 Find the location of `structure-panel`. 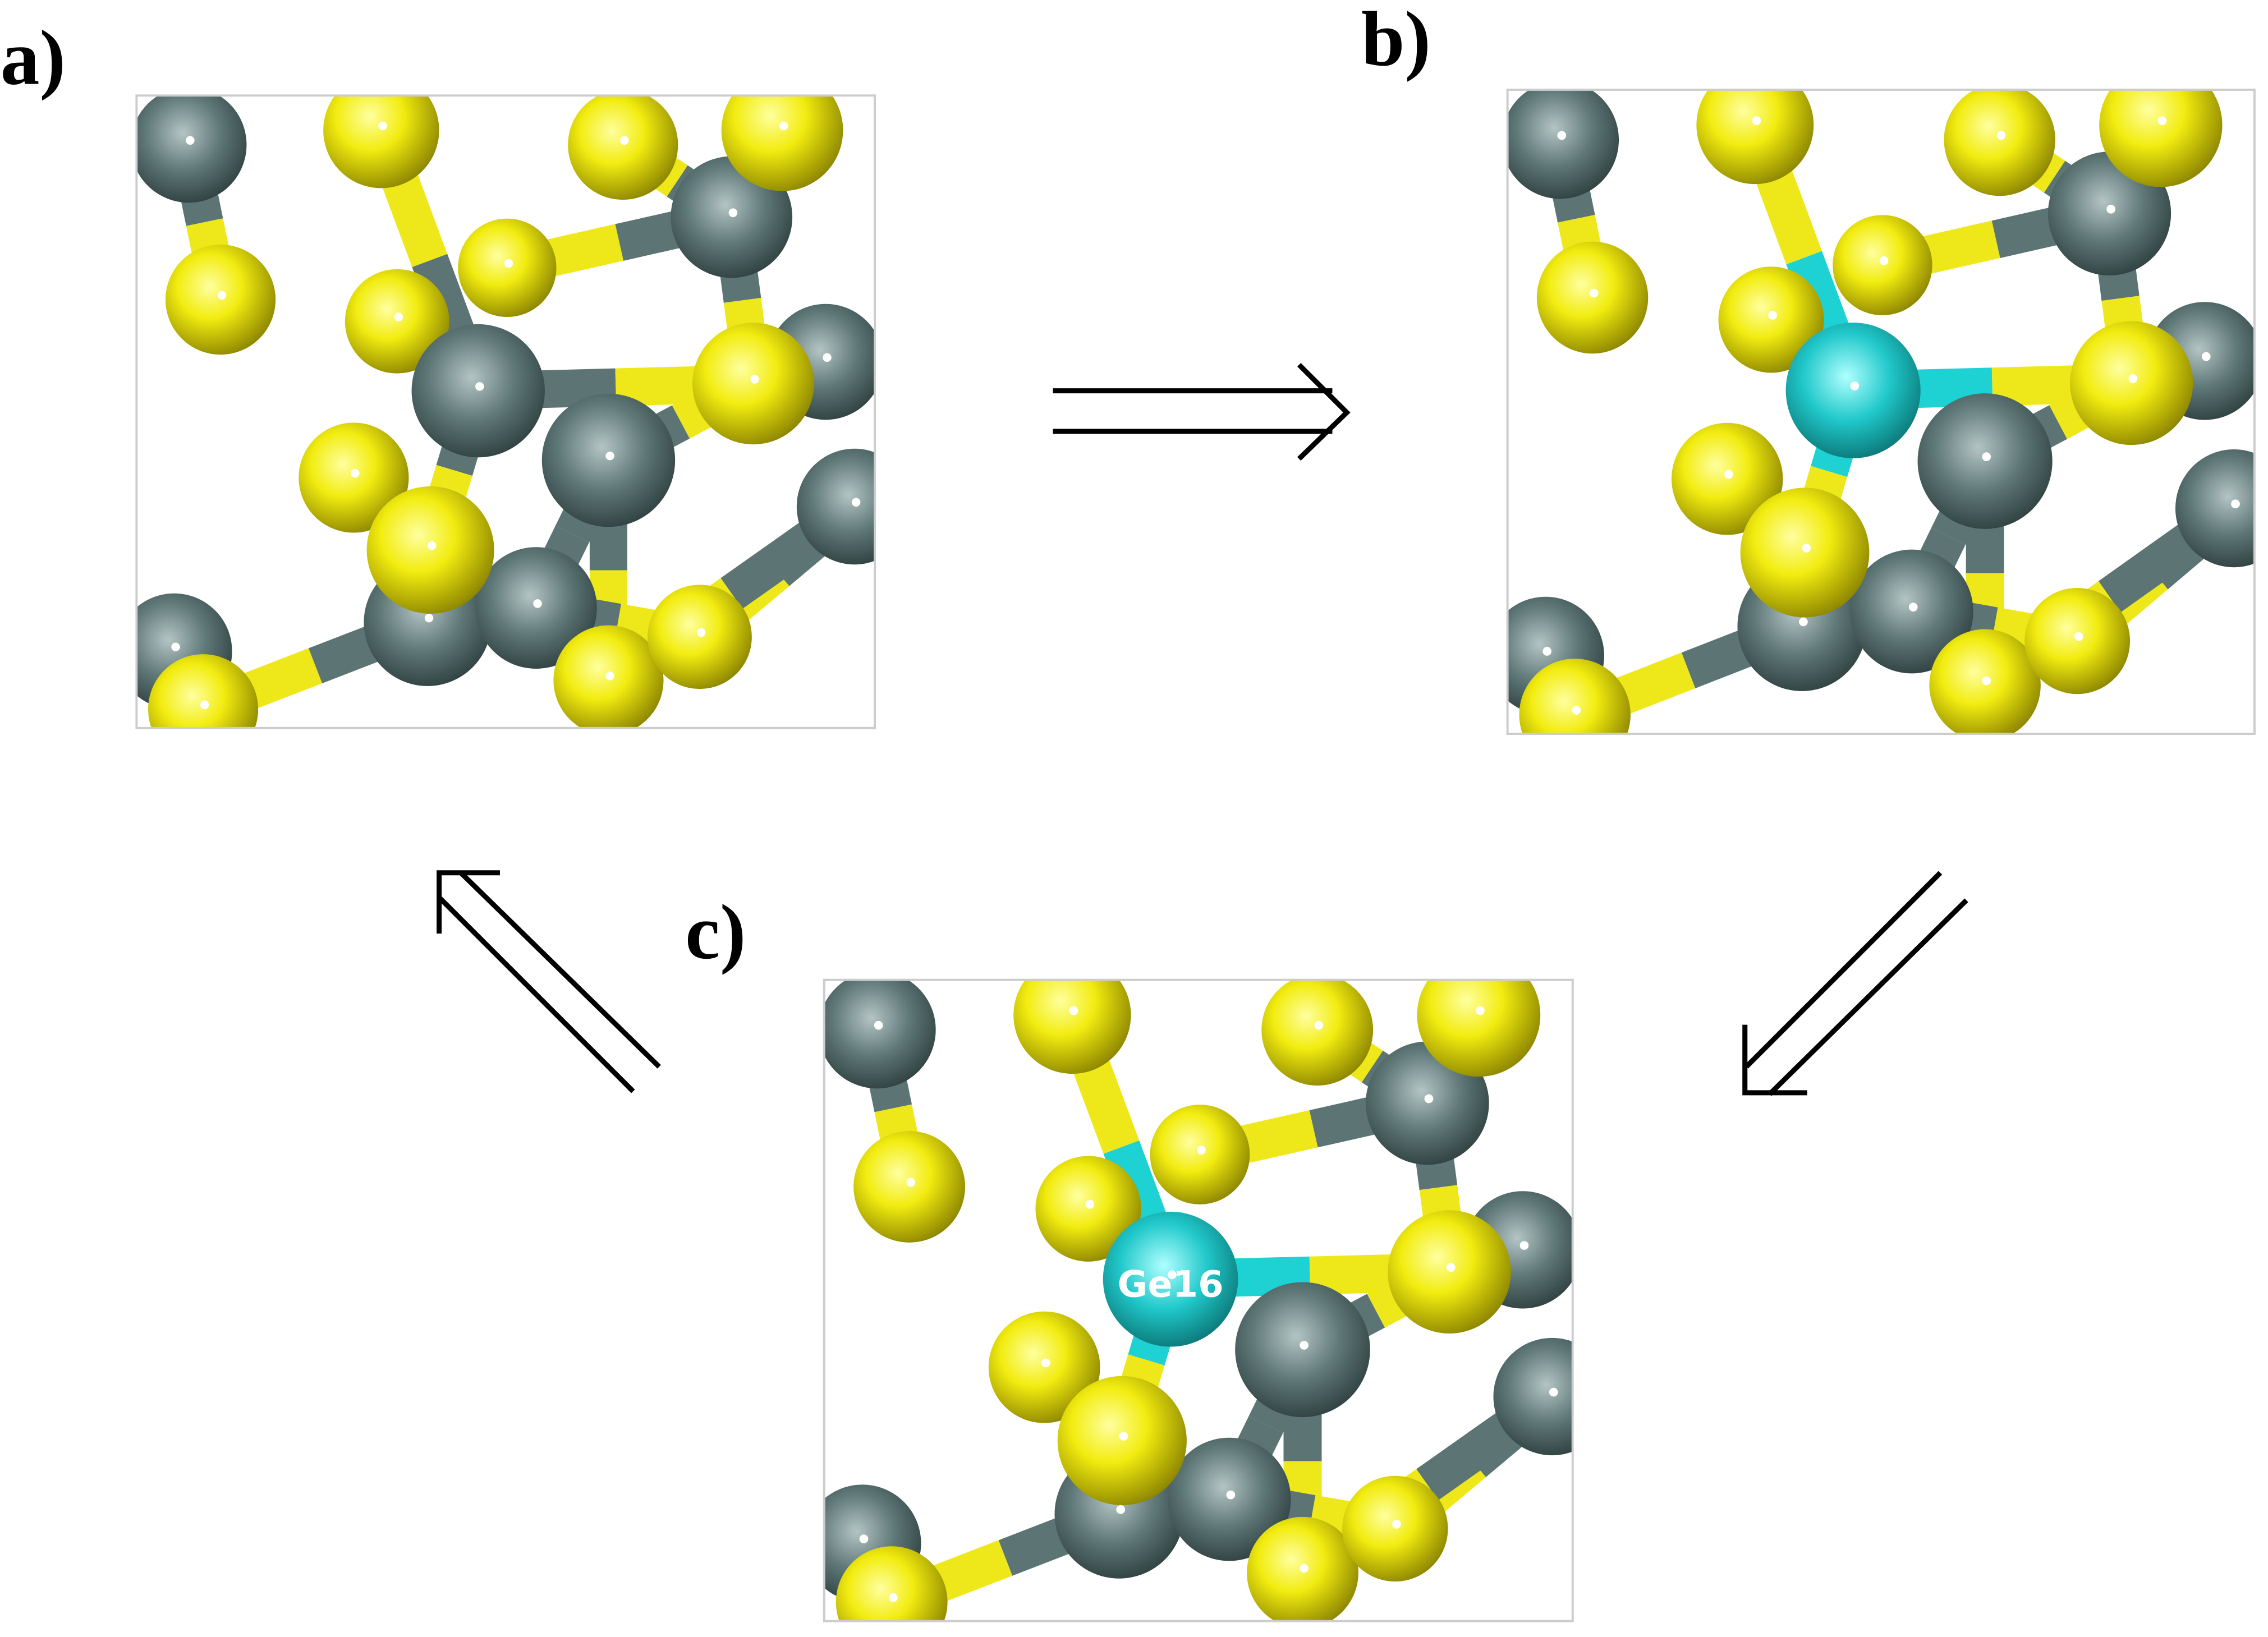

structure-panel is located at coordinates (505, 412).